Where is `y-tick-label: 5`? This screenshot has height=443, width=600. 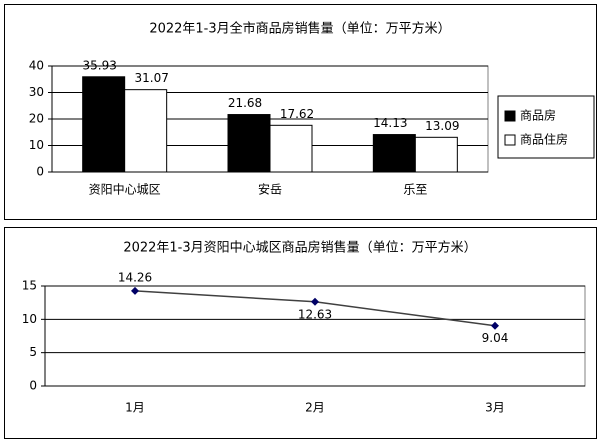
y-tick-label: 5 is located at coordinates (33, 352).